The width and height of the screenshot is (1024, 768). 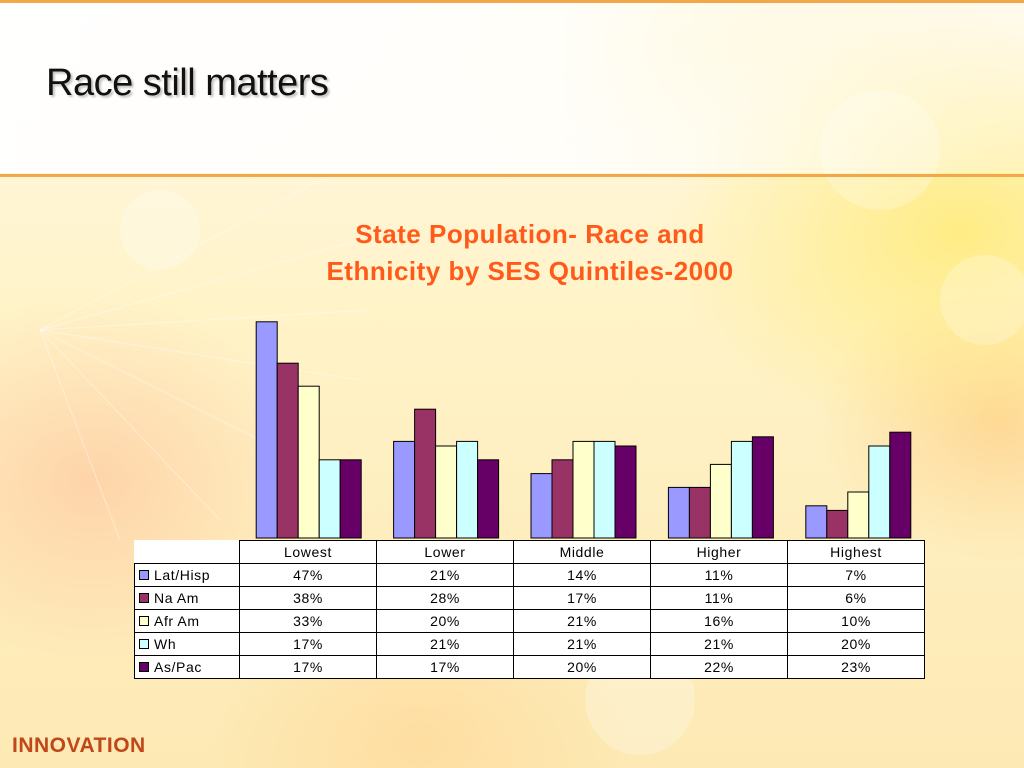 What do you see at coordinates (187, 83) in the screenshot?
I see `slide-title: Race still matters` at bounding box center [187, 83].